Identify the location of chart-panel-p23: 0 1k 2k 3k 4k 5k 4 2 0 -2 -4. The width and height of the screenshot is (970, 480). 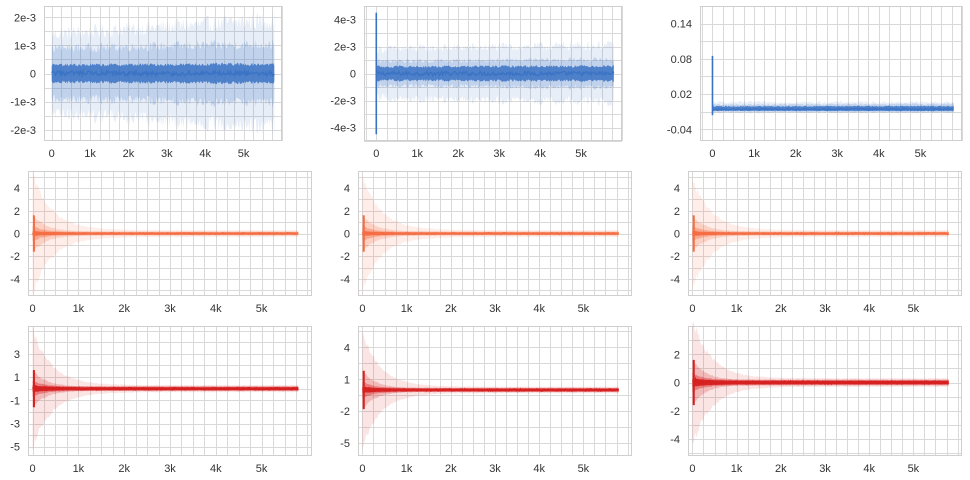
(810, 242).